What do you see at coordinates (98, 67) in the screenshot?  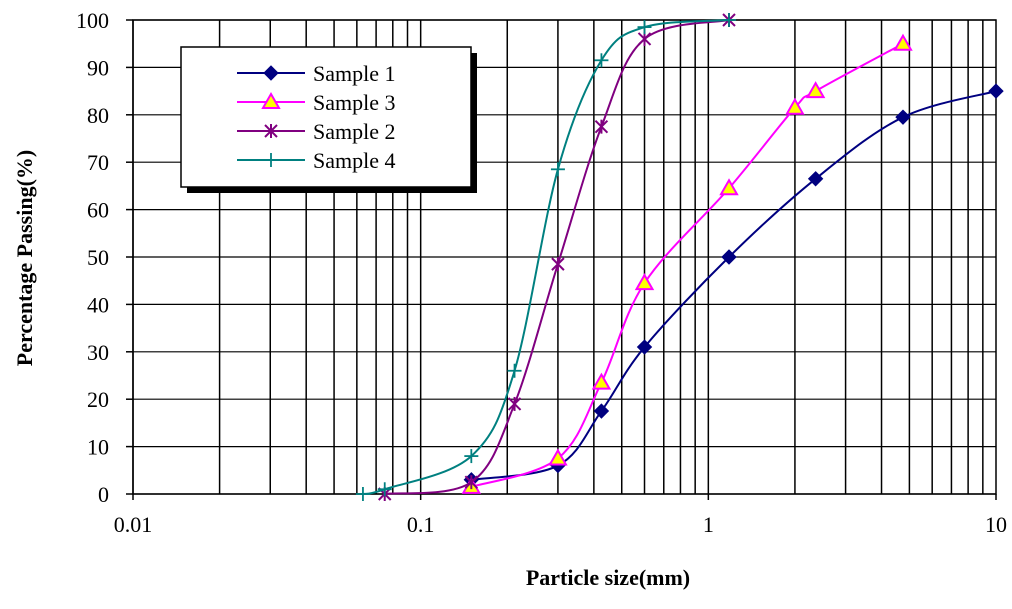 I see `y-tick-label: 90` at bounding box center [98, 67].